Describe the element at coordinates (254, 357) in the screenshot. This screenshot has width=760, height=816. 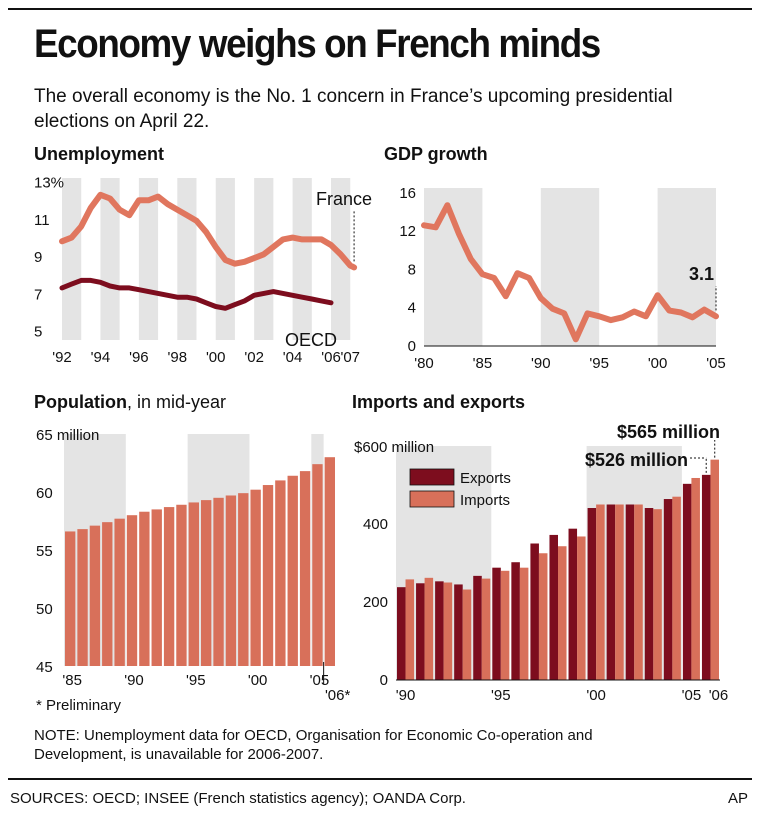
I see `unemployment-xtick: '02` at that location.